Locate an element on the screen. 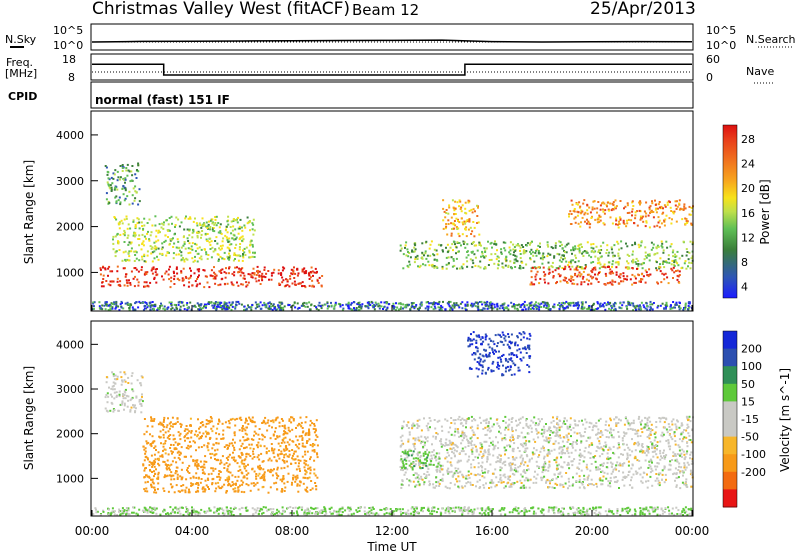 The width and height of the screenshot is (800, 554). velocity-colorbar-frame is located at coordinates (730, 419).